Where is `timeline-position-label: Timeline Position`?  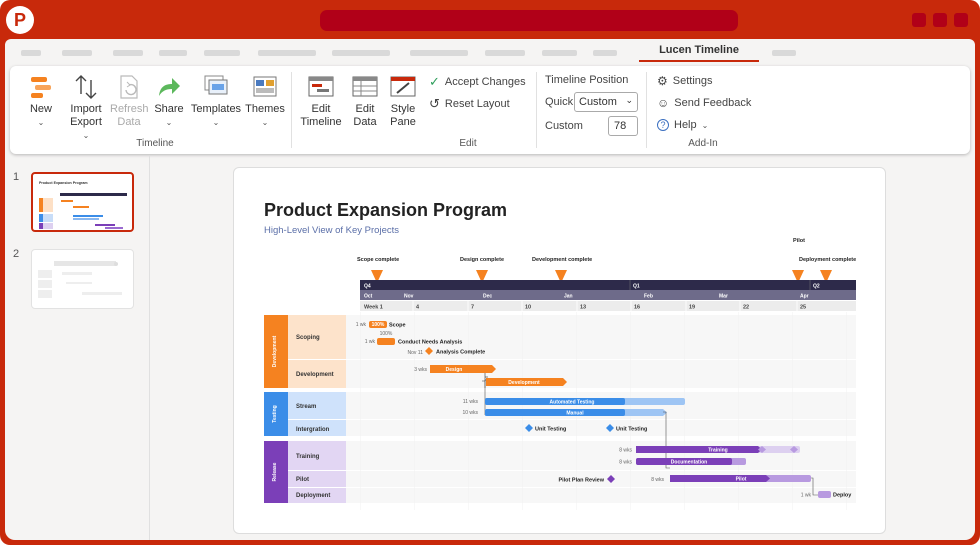 timeline-position-label: Timeline Position is located at coordinates (586, 80).